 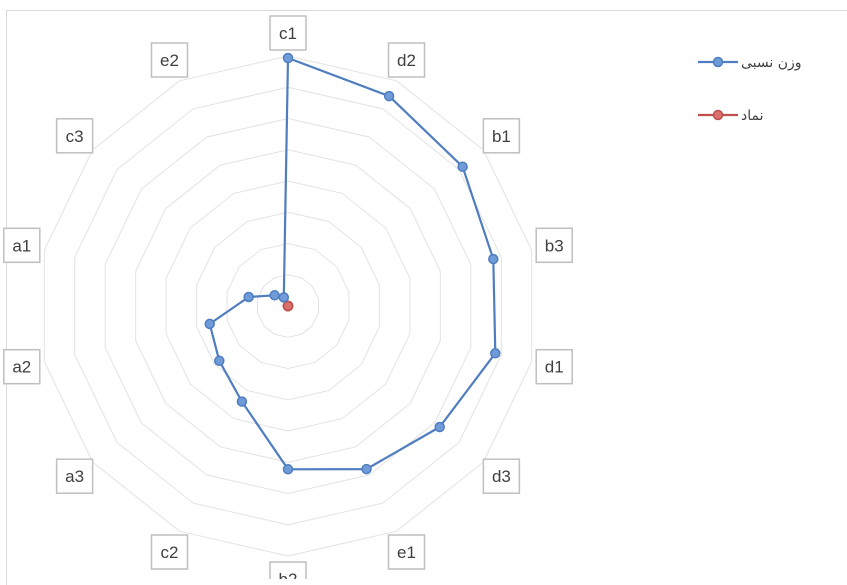 I want to click on category-label-text: d2, so click(x=406, y=60).